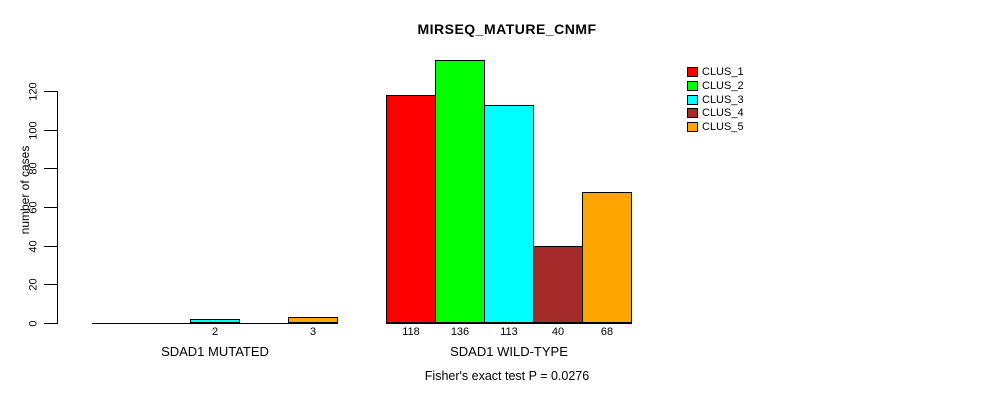 This screenshot has height=400, width=990. What do you see at coordinates (33, 207) in the screenshot?
I see `y-axis-tick-label: 60` at bounding box center [33, 207].